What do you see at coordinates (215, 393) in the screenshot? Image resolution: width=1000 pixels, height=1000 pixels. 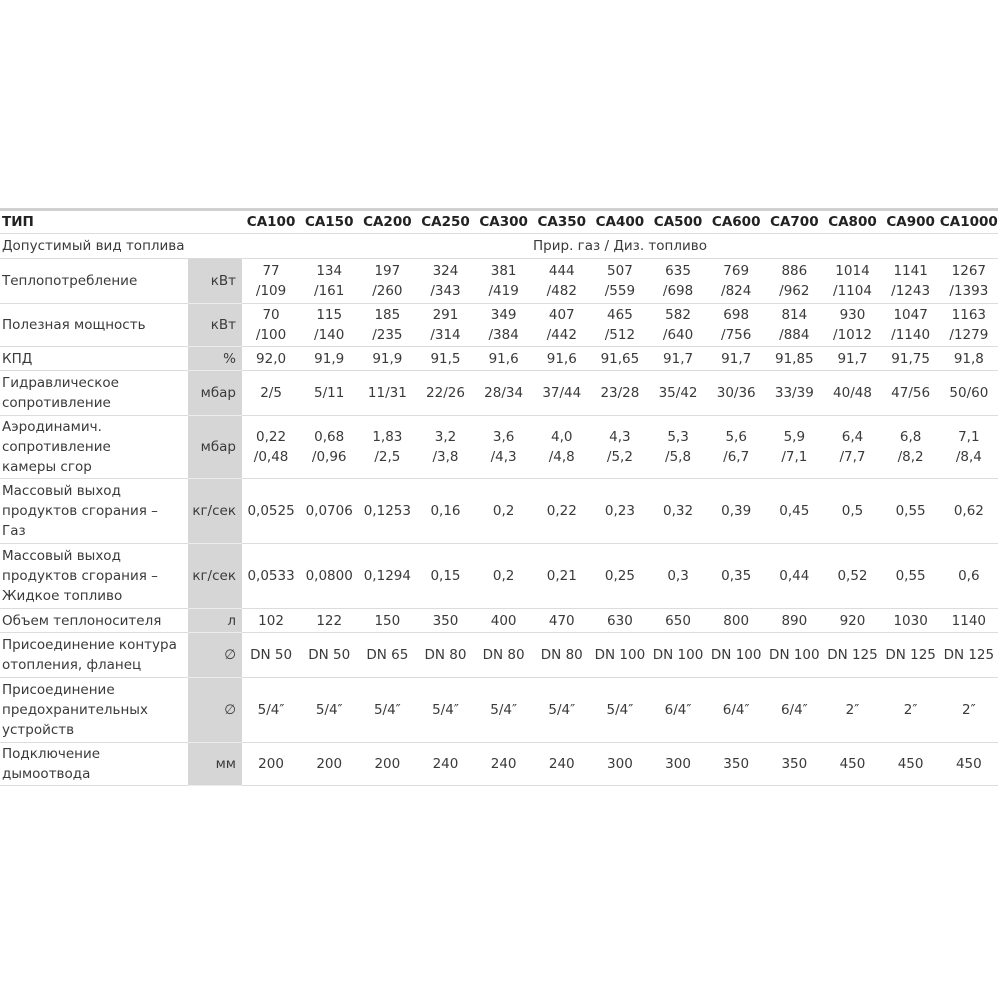 I see `row-unit: мбар` at bounding box center [215, 393].